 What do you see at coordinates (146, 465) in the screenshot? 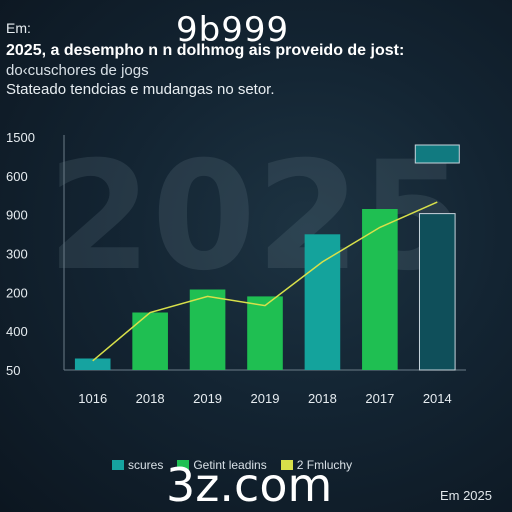
I see `legend-label: scures` at bounding box center [146, 465].